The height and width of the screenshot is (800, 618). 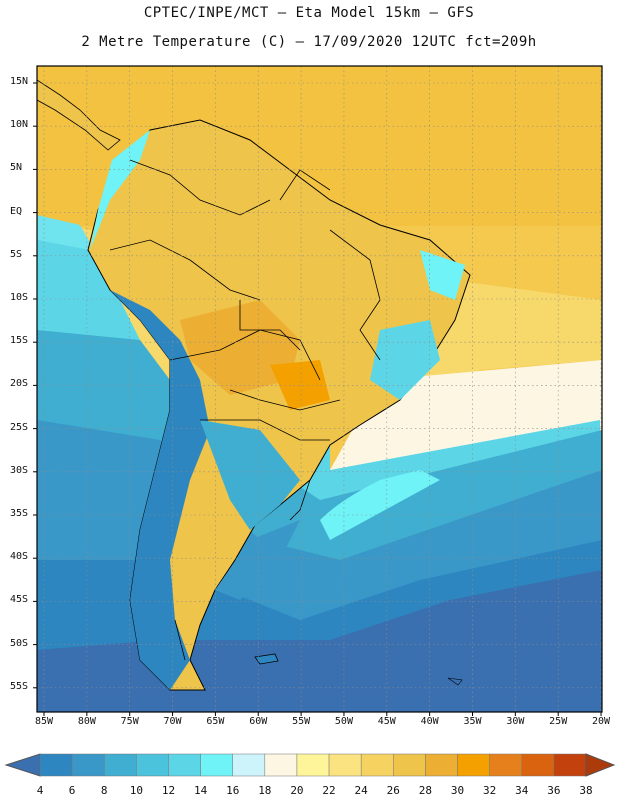 I want to click on lat-label: 5S, so click(x=16, y=254).